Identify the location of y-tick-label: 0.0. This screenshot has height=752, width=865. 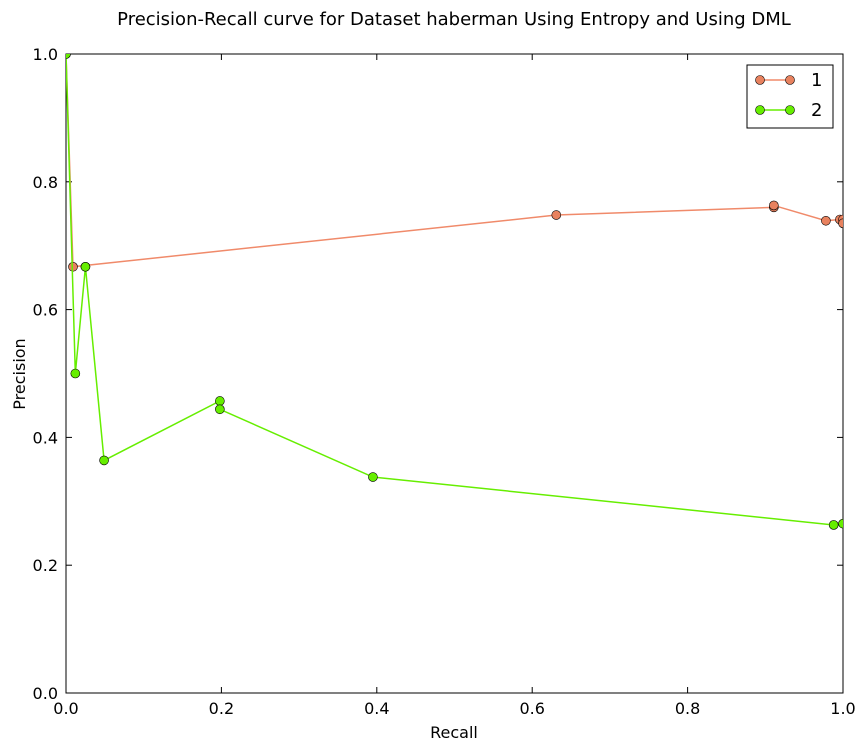
(45, 693).